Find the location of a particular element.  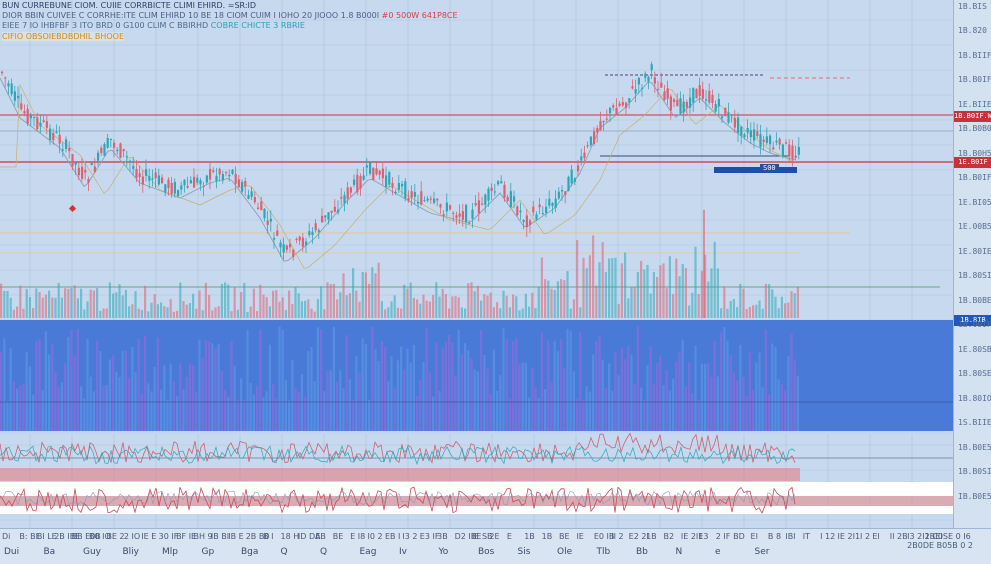

time-label: Bliy is located at coordinates (131, 552).